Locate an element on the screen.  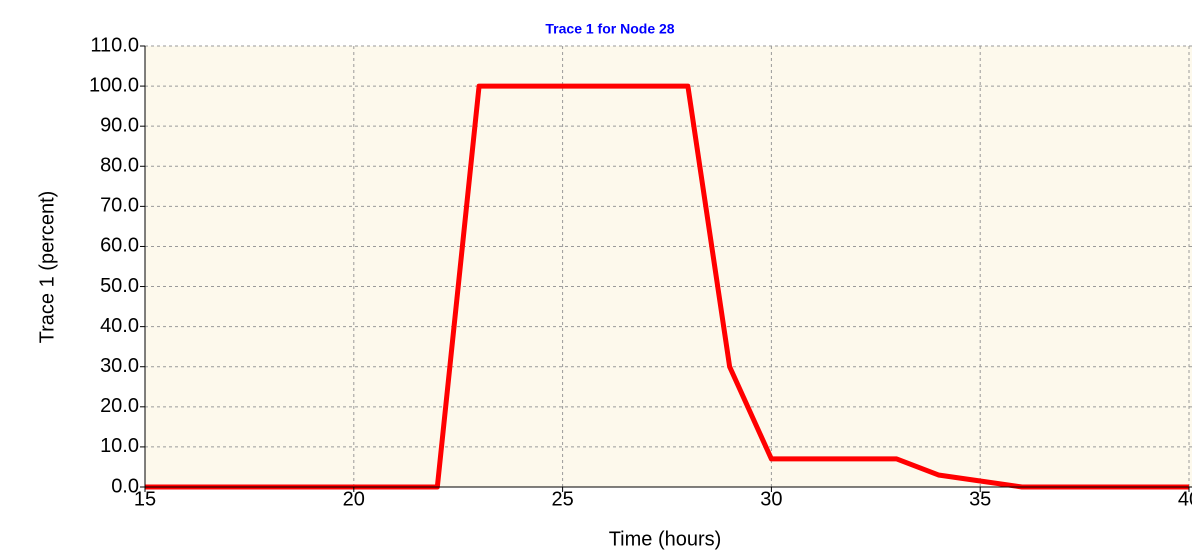
x-tick-label: 15 is located at coordinates (145, 499).